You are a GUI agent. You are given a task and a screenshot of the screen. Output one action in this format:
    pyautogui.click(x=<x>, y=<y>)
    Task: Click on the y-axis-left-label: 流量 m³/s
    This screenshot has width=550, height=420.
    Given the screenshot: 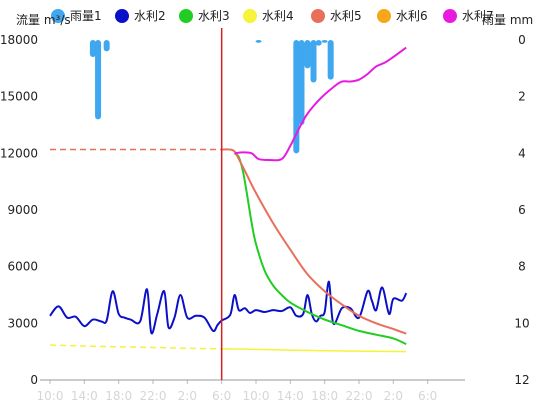 What is the action you would take?
    pyautogui.click(x=43, y=20)
    